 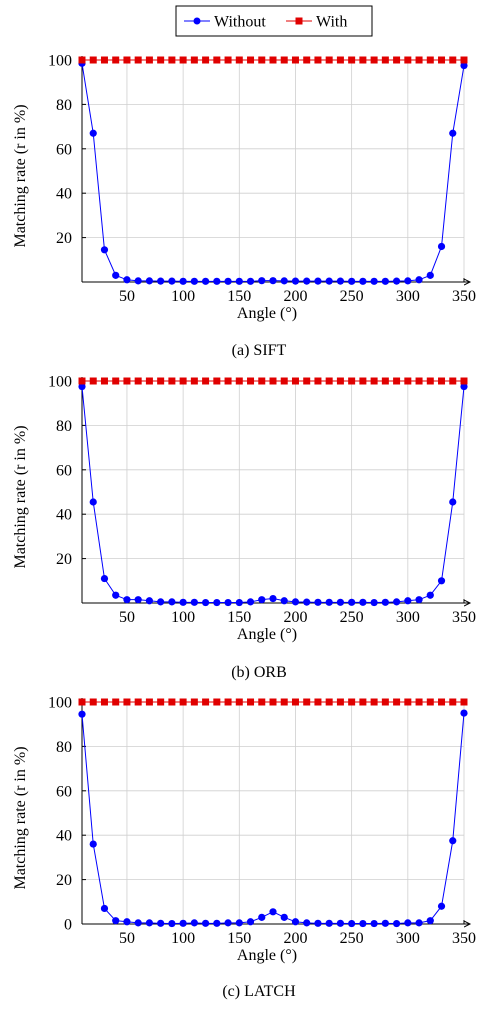 I want to click on x-tick-label: 50, so click(x=127, y=617).